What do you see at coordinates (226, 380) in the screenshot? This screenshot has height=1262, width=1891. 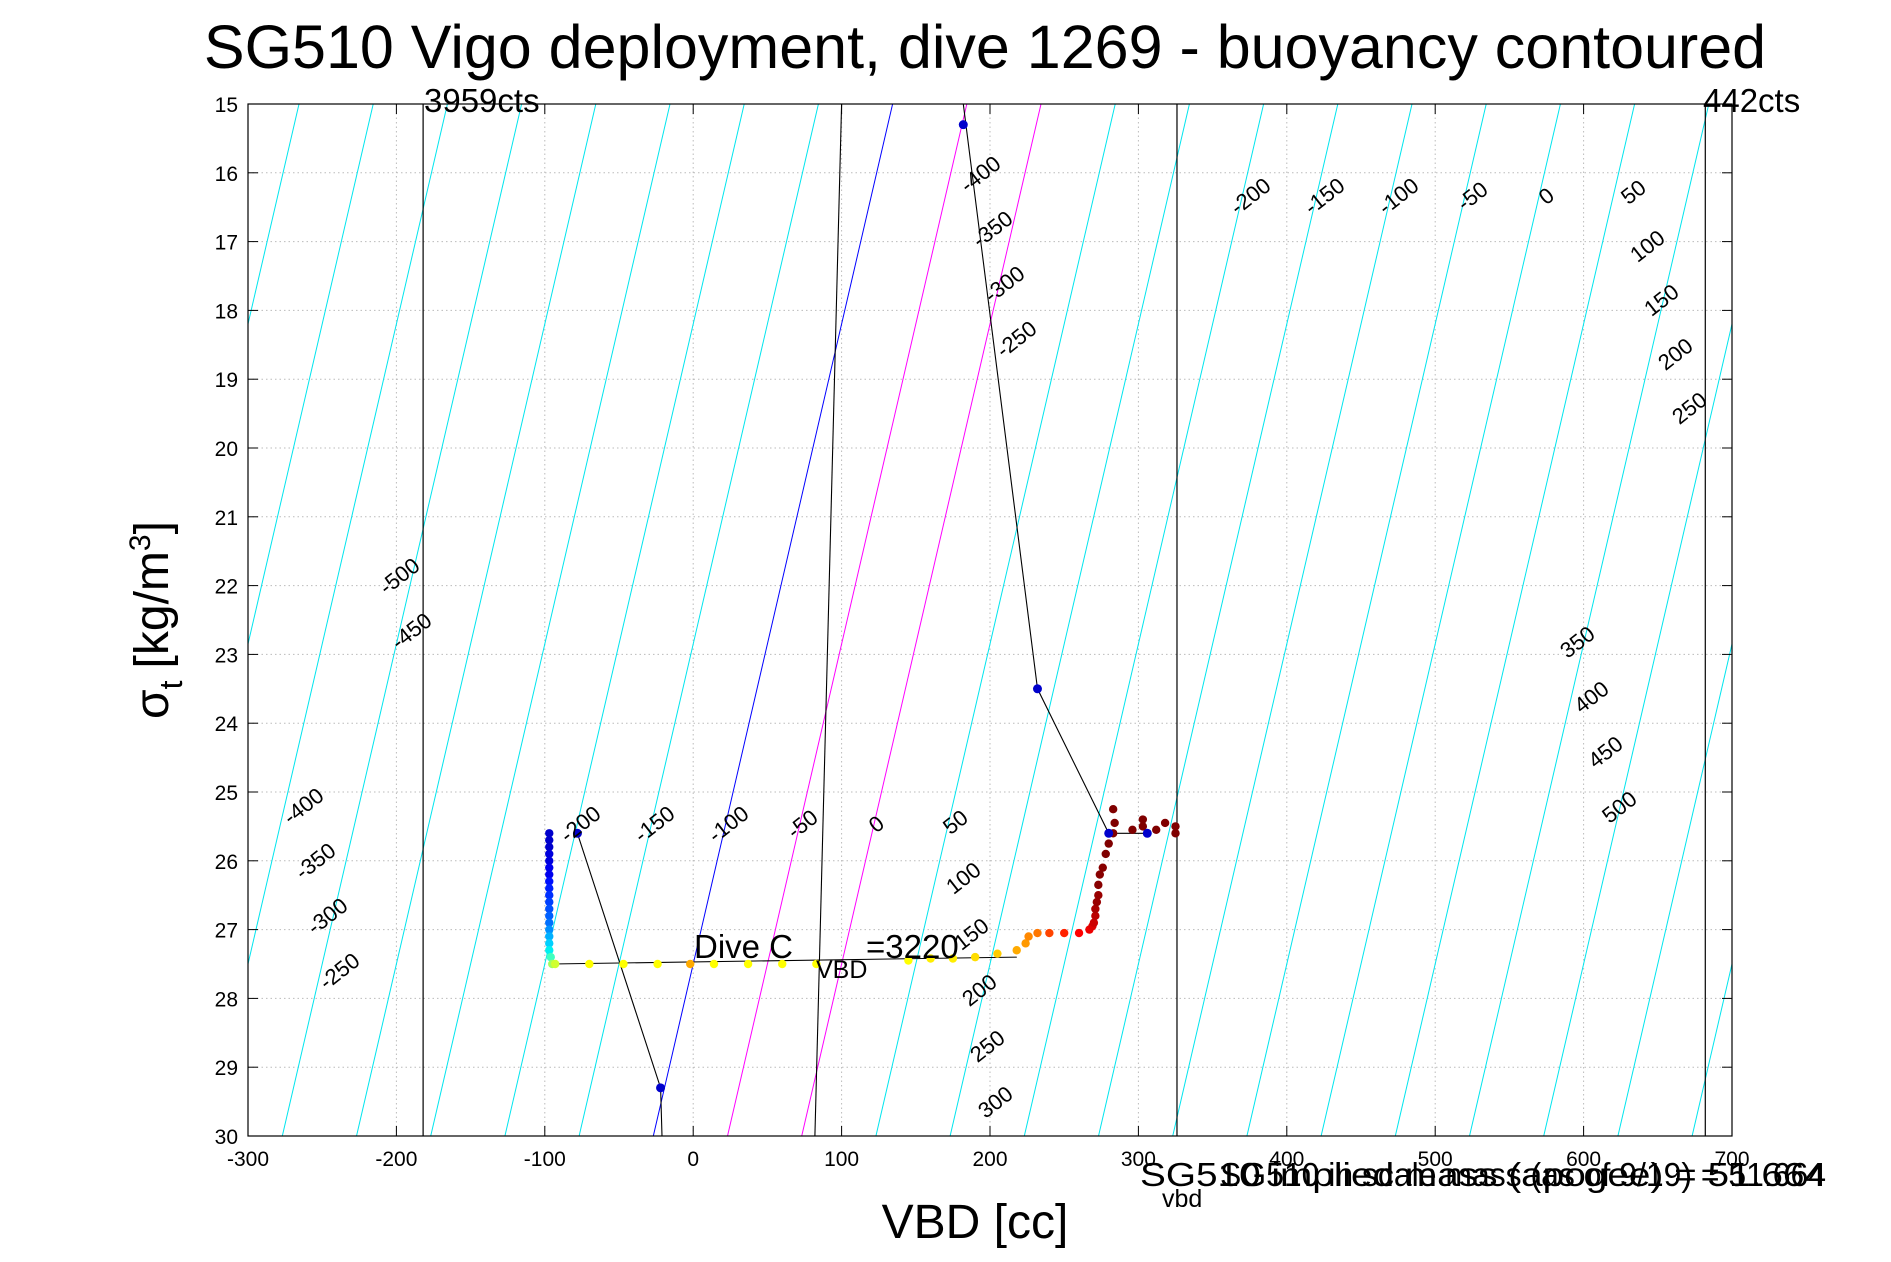 I see `y-tick-label: 19` at bounding box center [226, 380].